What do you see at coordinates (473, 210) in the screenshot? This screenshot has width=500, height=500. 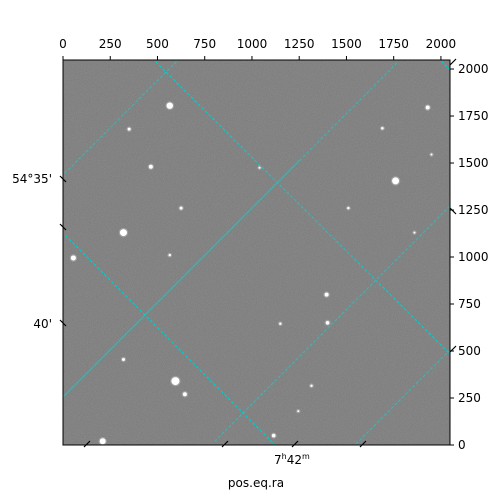 I see `y-tick-label: 1250` at bounding box center [473, 210].